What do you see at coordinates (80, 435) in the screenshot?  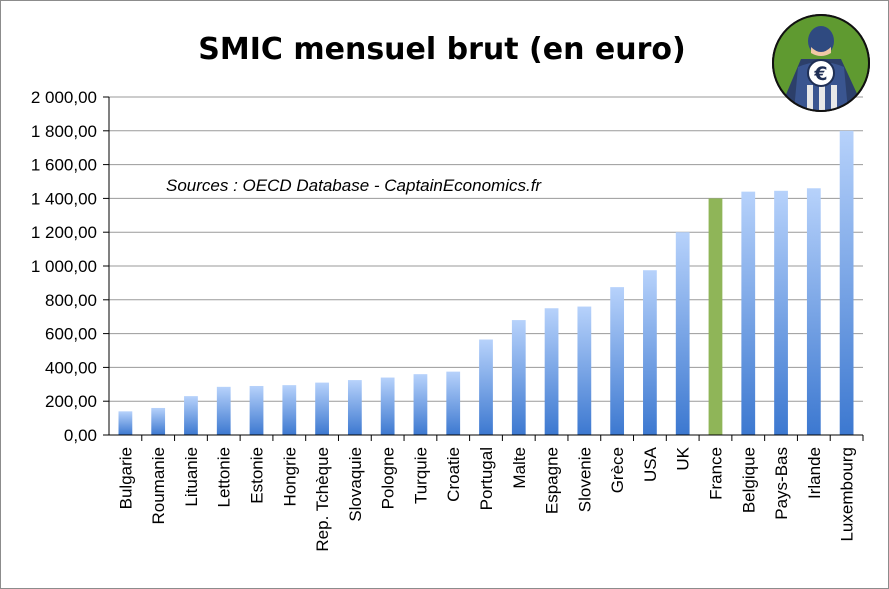 I see `y-tick-label: 0,00` at bounding box center [80, 435].